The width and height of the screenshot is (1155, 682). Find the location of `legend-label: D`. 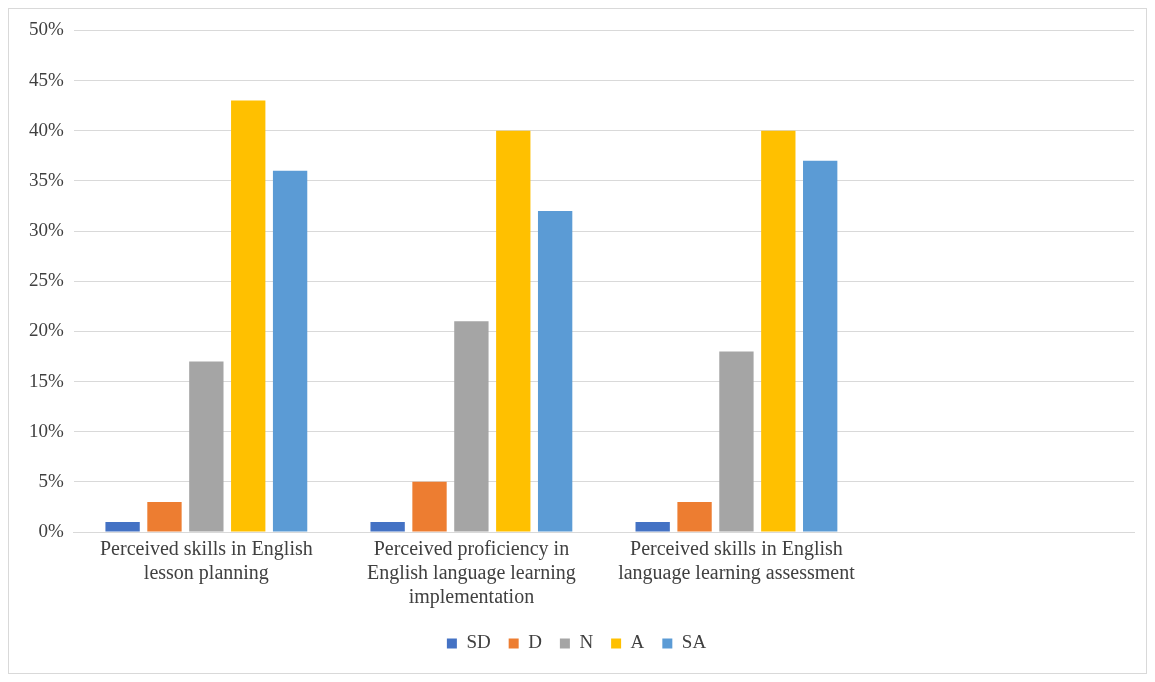

legend-label: D is located at coordinates (535, 642).